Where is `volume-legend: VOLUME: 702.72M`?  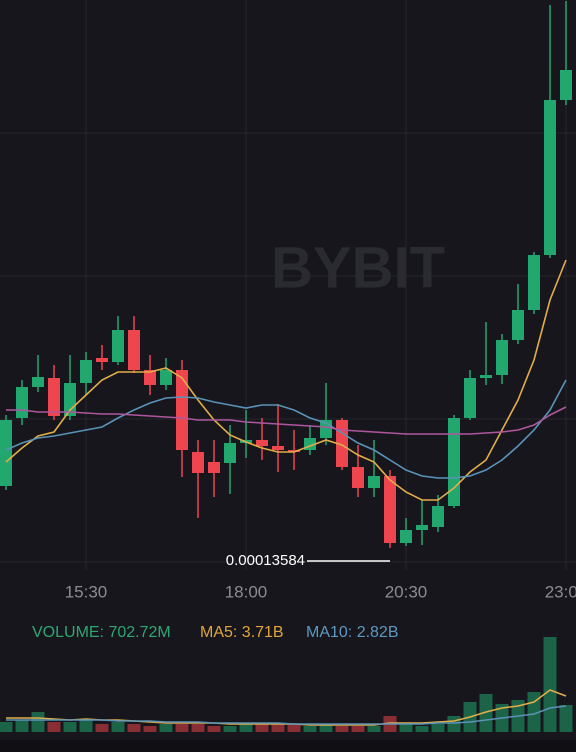
volume-legend: VOLUME: 702.72M is located at coordinates (101, 632).